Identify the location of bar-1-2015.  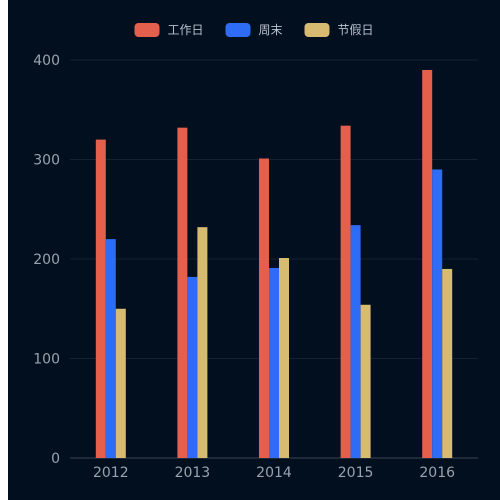
(345, 292).